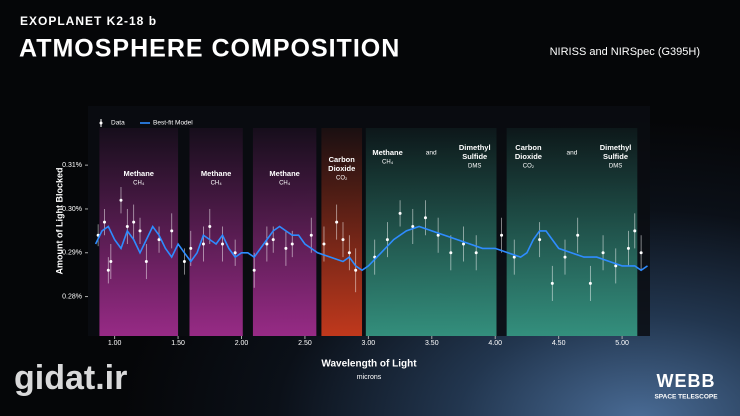 This screenshot has width=740, height=416. Describe the element at coordinates (88, 21) in the screenshot. I see `kicker: EXOPLANET K2-18 b` at that location.